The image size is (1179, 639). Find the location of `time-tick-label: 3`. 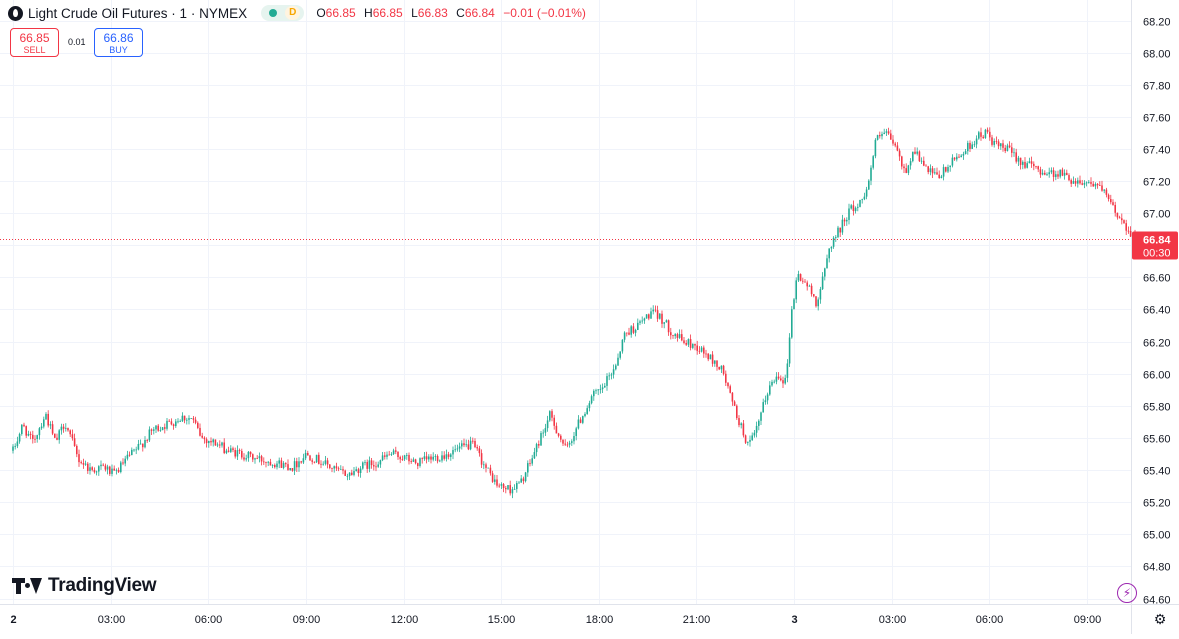

time-tick-label: 3 is located at coordinates (794, 620).